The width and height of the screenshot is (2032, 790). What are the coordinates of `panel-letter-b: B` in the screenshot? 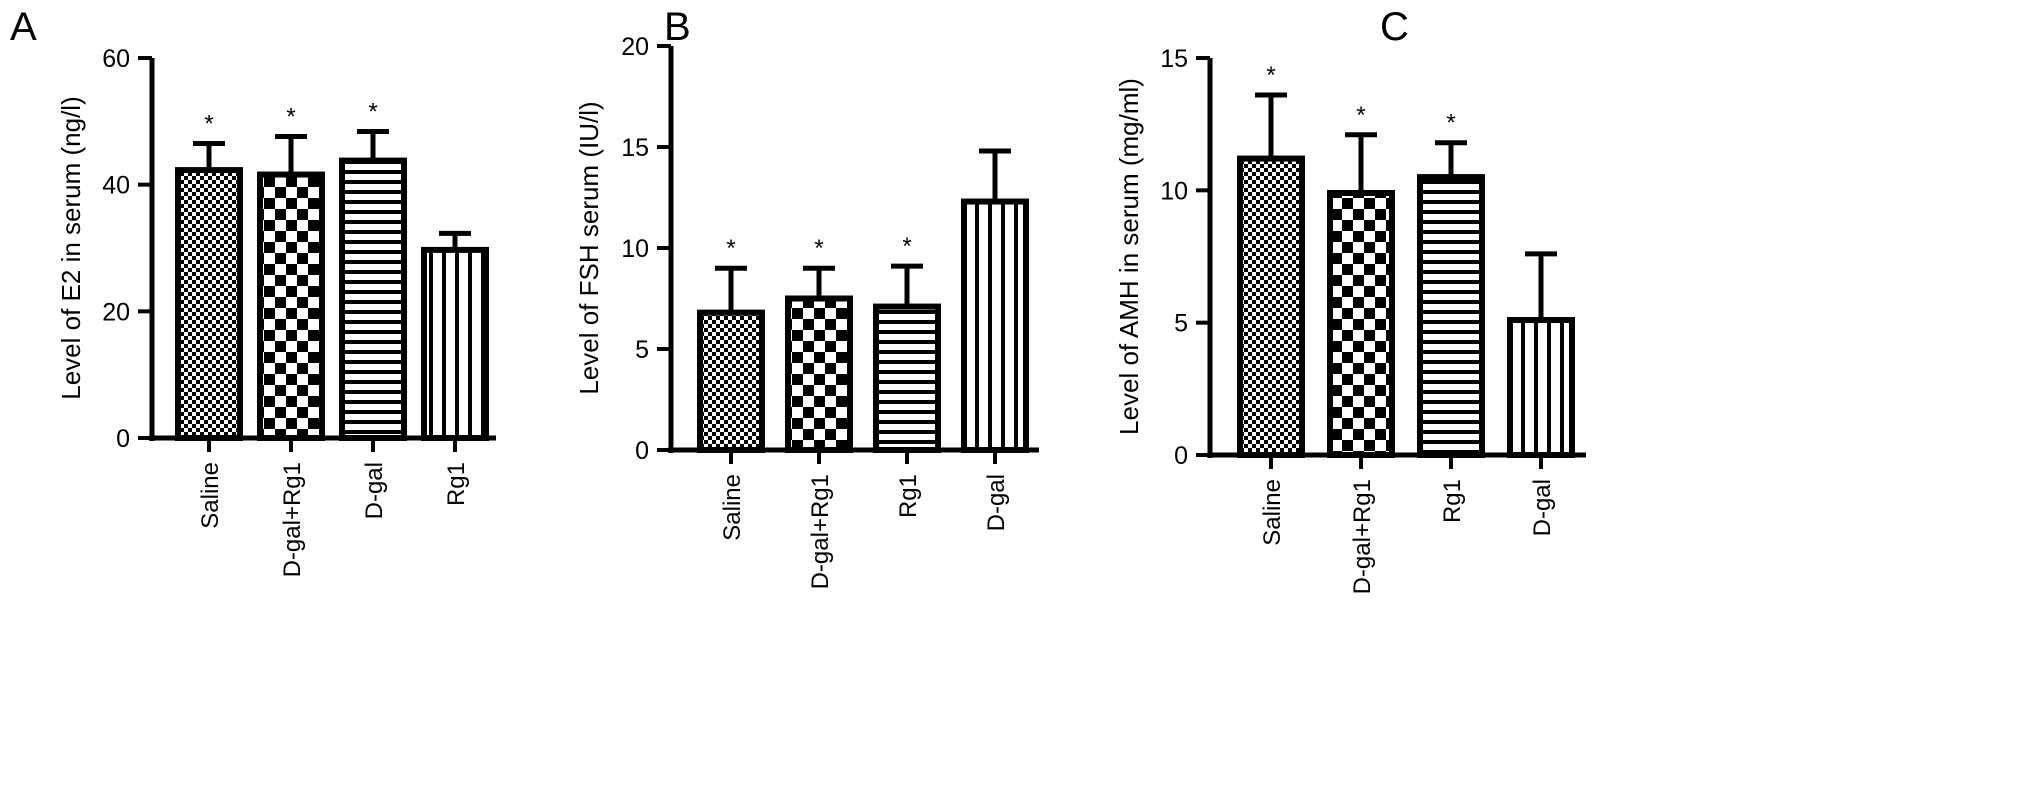 It's located at (677, 27).